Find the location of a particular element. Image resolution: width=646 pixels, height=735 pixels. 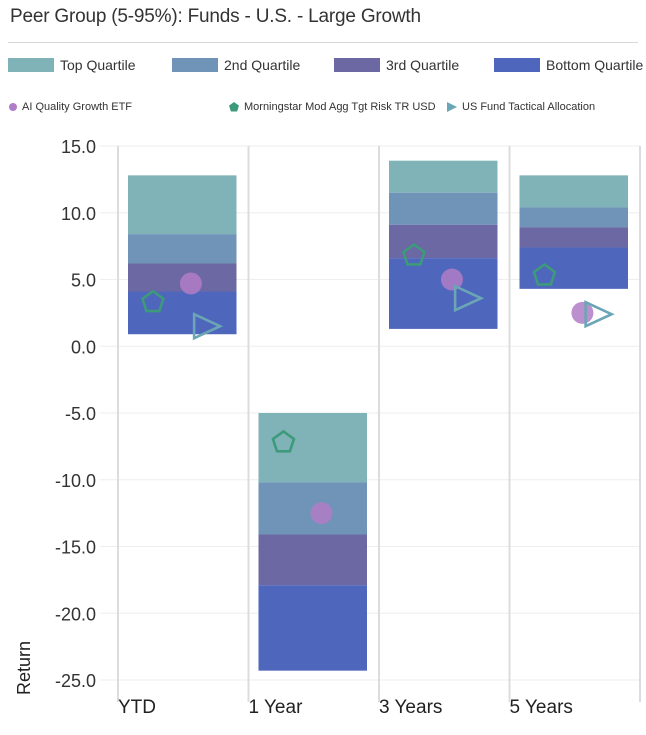

legend-item-ai-quality-growth-etf: AI Quality Growth ETF is located at coordinates (70, 107).